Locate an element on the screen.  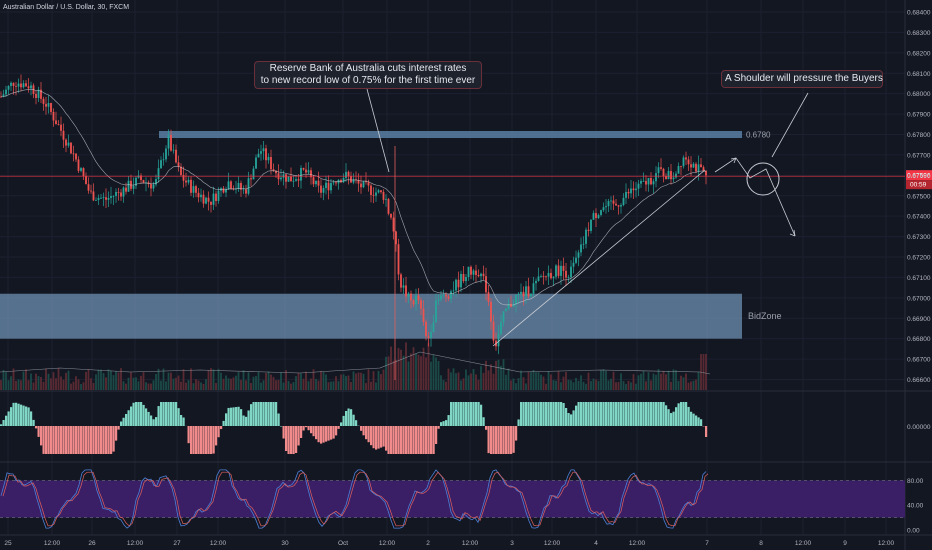
price-tick-label: 0.68300 is located at coordinates (919, 33).